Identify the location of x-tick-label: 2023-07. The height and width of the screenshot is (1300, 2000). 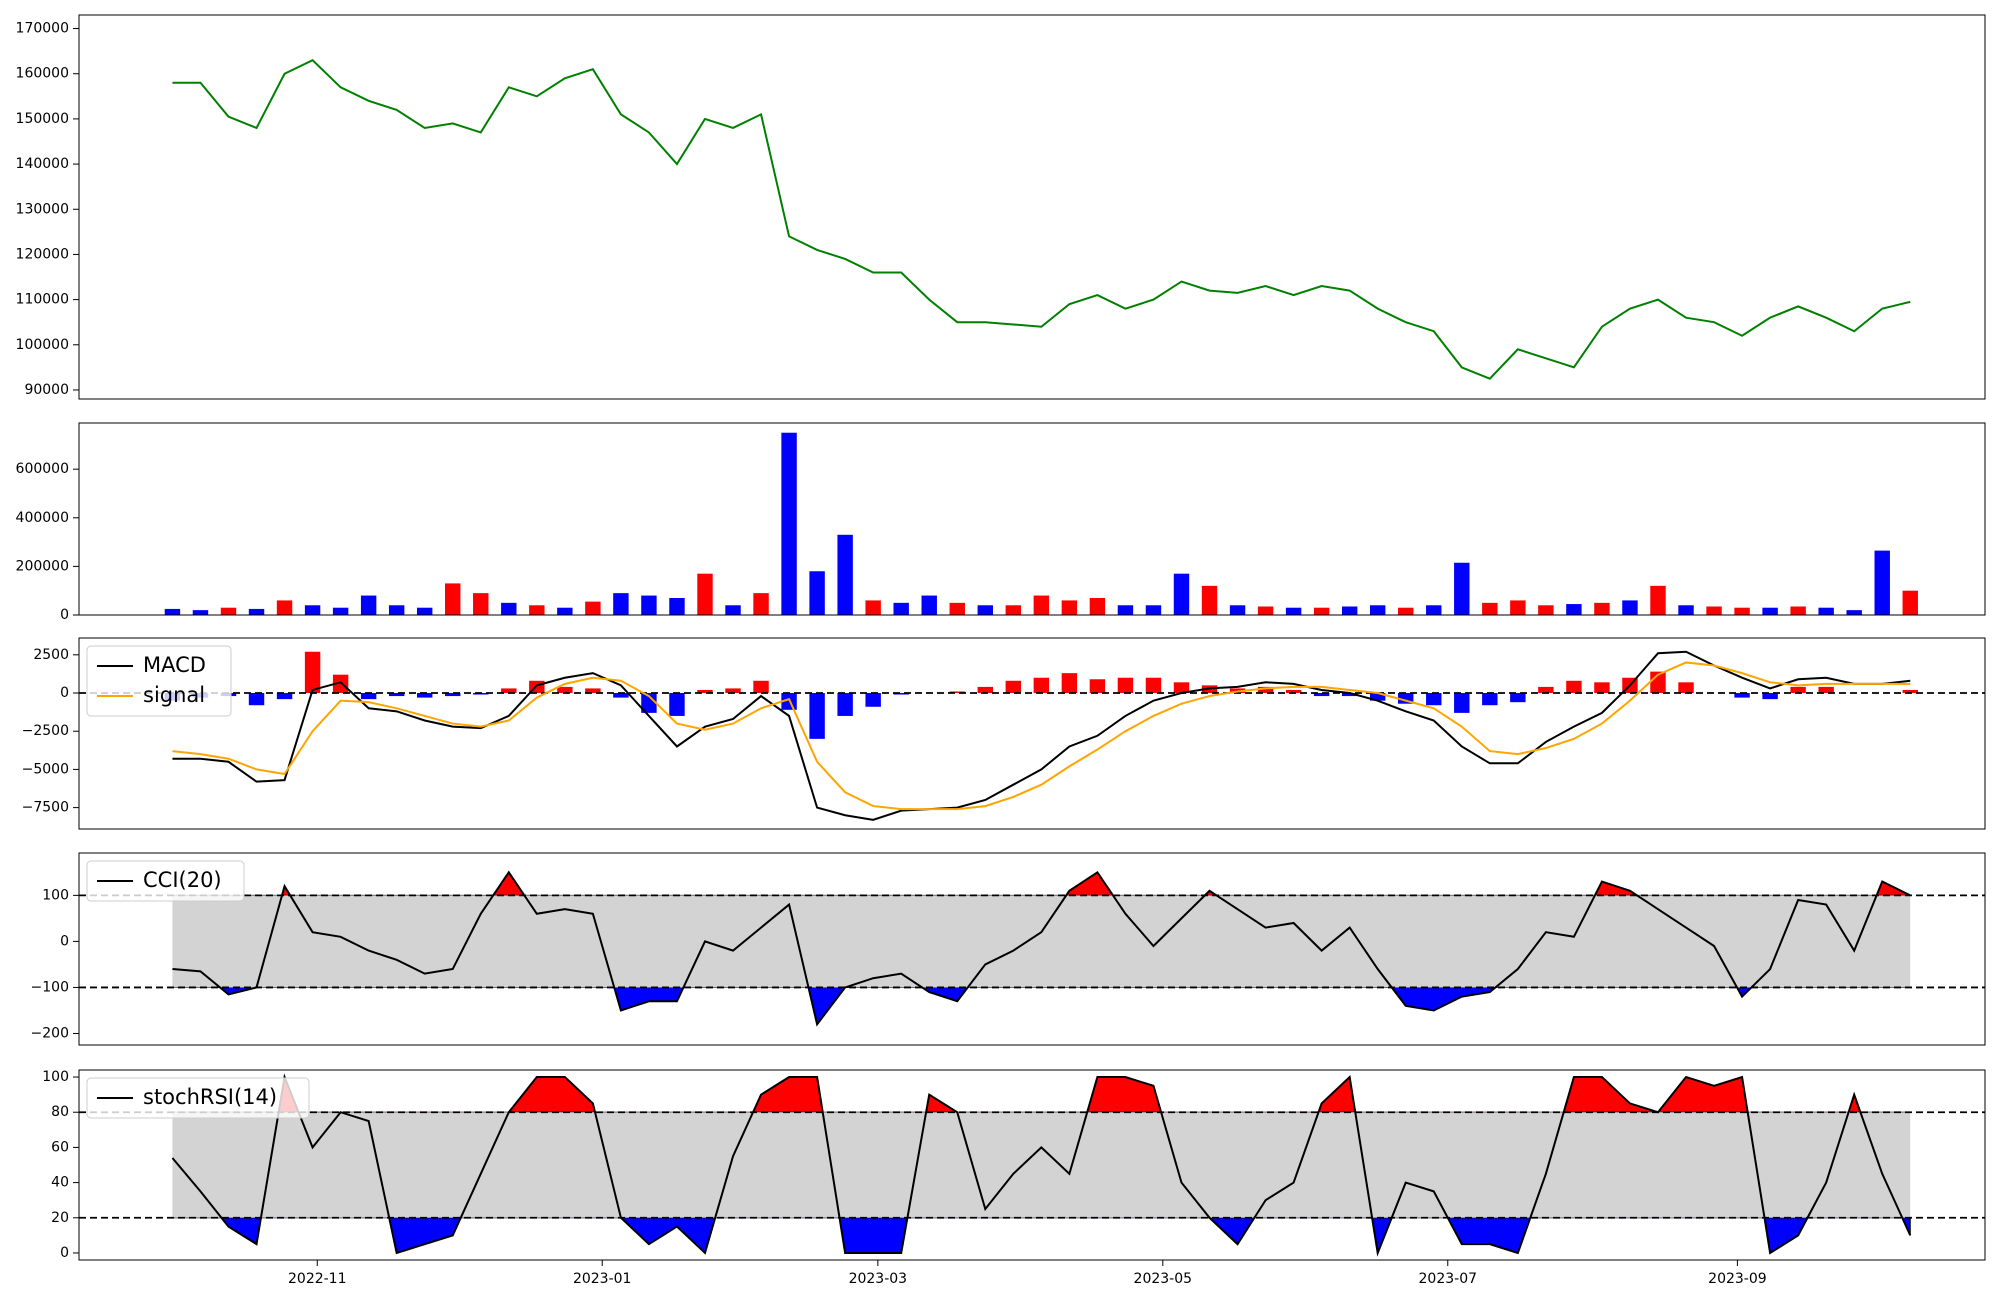
(1448, 1279).